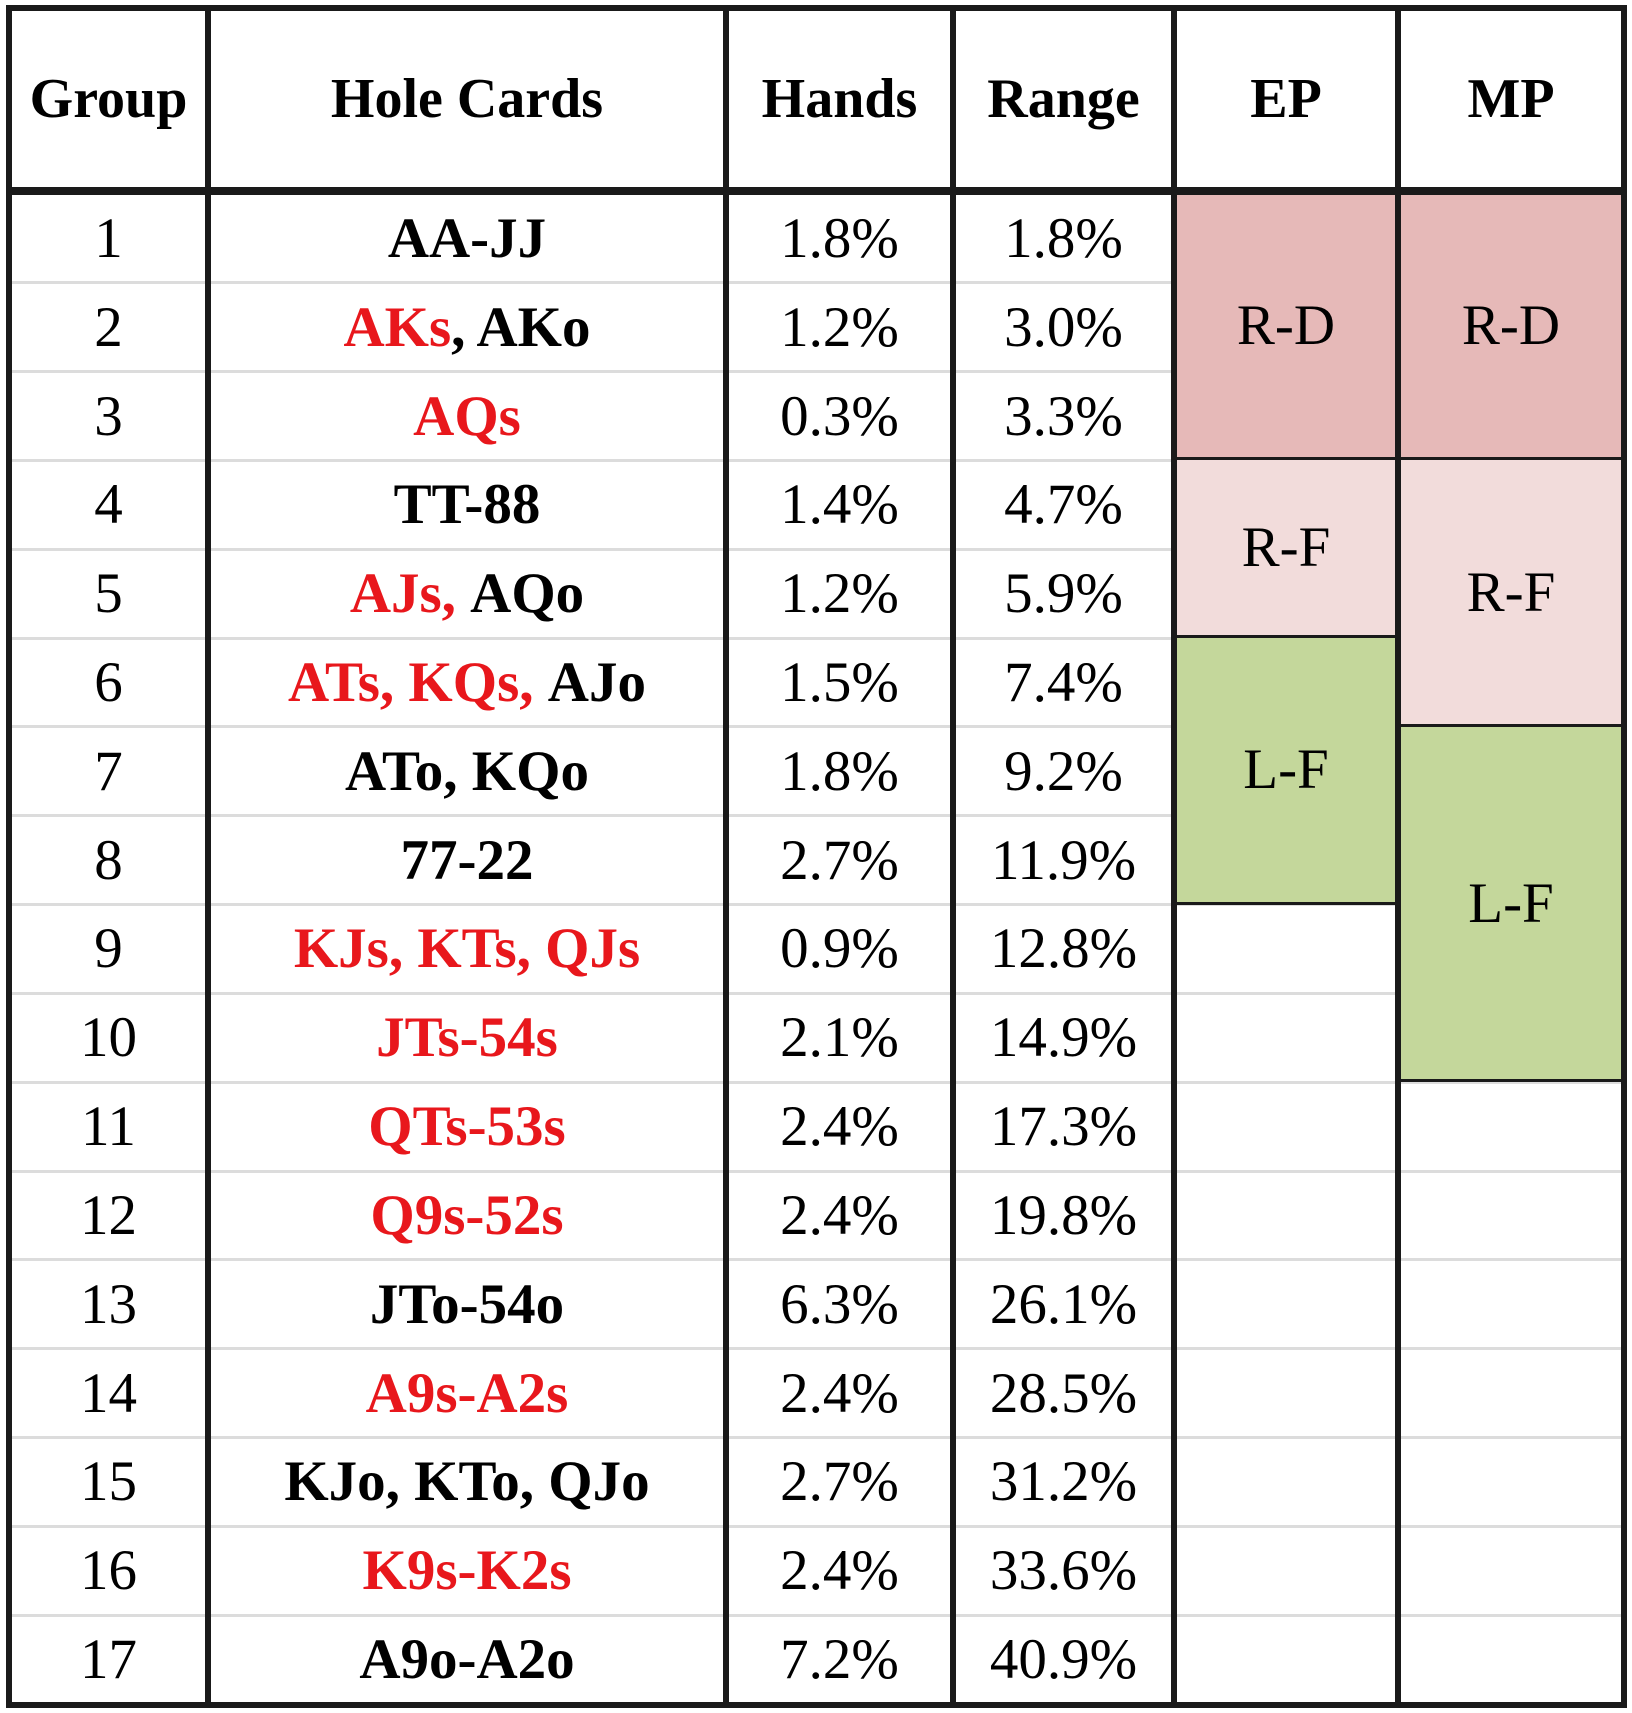 This screenshot has width=1632, height=1713. I want to click on hole-cards-cell: 77-22, so click(467, 860).